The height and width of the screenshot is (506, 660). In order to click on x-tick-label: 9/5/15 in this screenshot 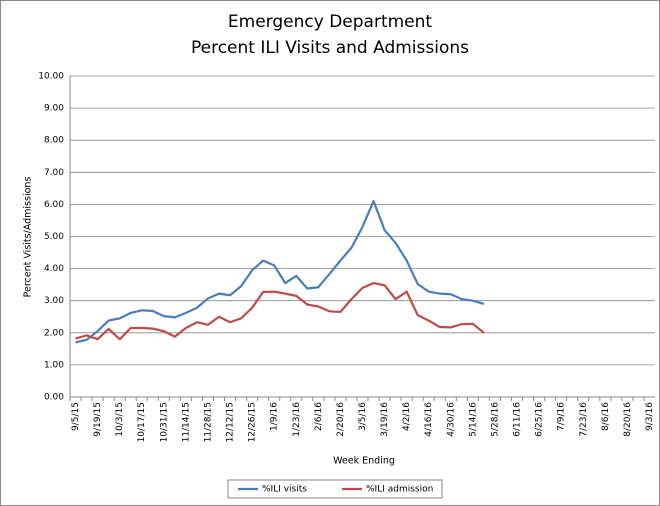, I will do `click(76, 416)`.